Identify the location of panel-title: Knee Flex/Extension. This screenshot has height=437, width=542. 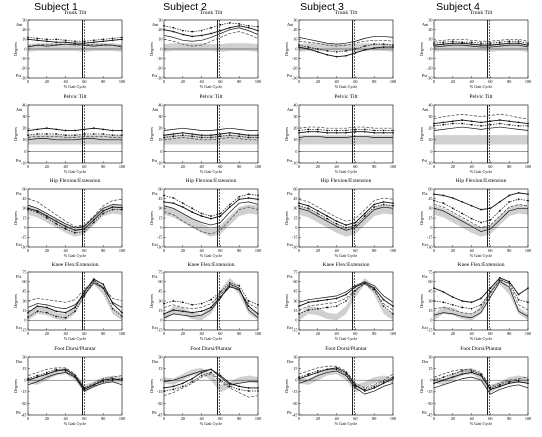
(480, 265).